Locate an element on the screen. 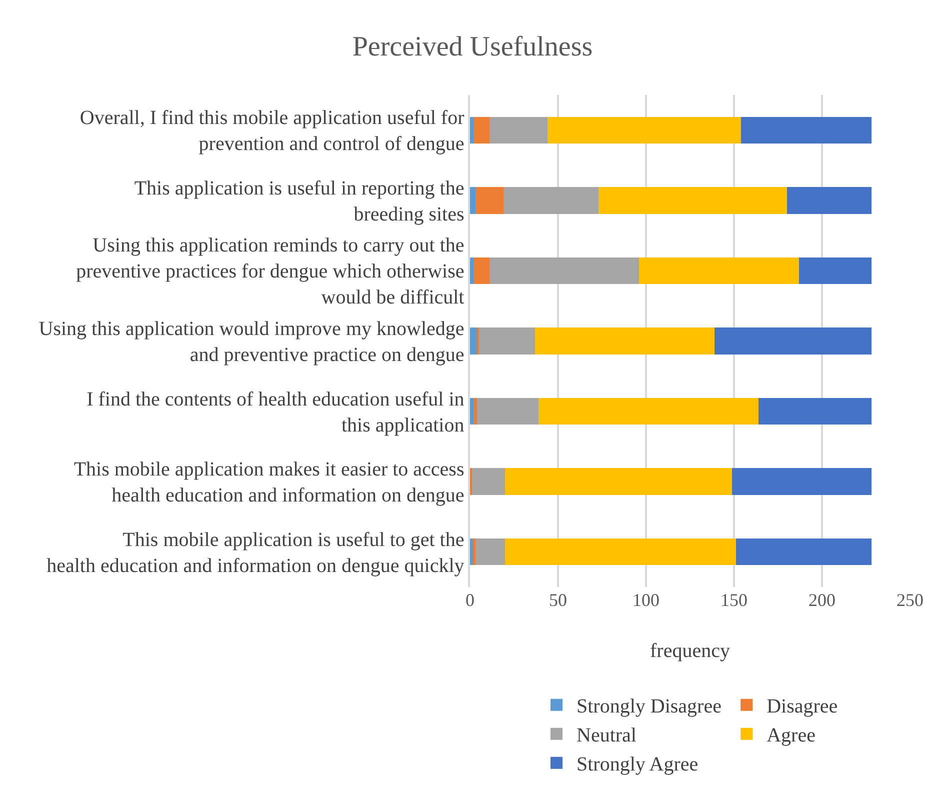  x-tick-label: 0 is located at coordinates (470, 600).